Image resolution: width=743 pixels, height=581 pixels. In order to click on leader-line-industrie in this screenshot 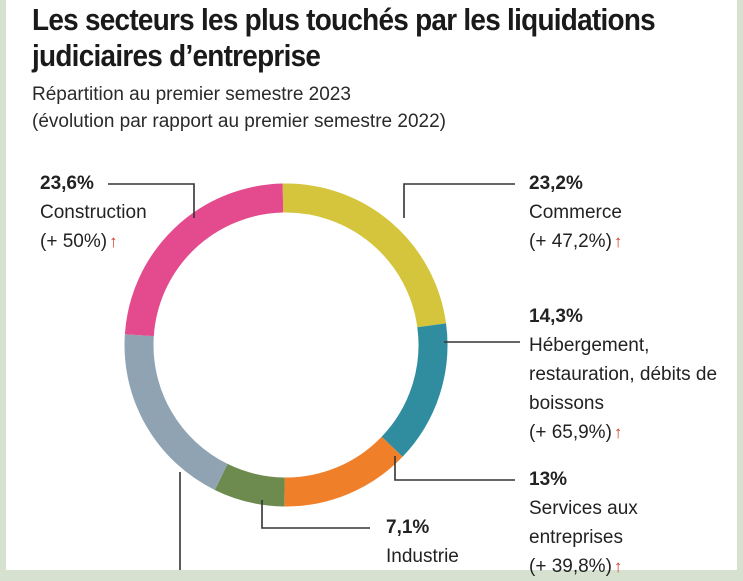, I will do `click(315, 514)`.